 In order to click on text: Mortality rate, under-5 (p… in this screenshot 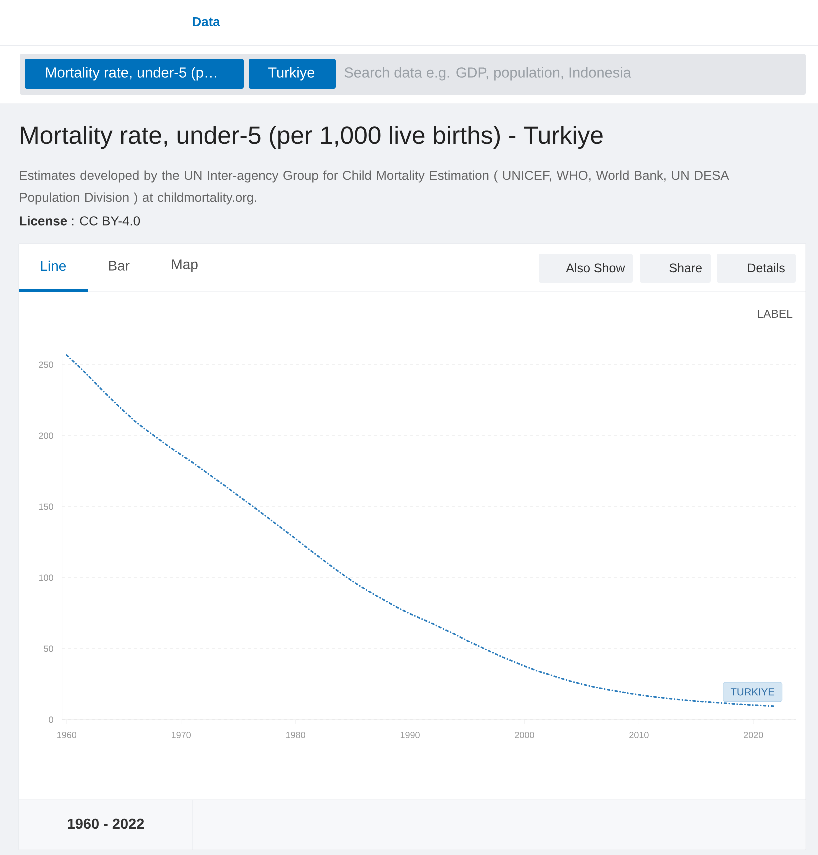, I will do `click(131, 74)`.